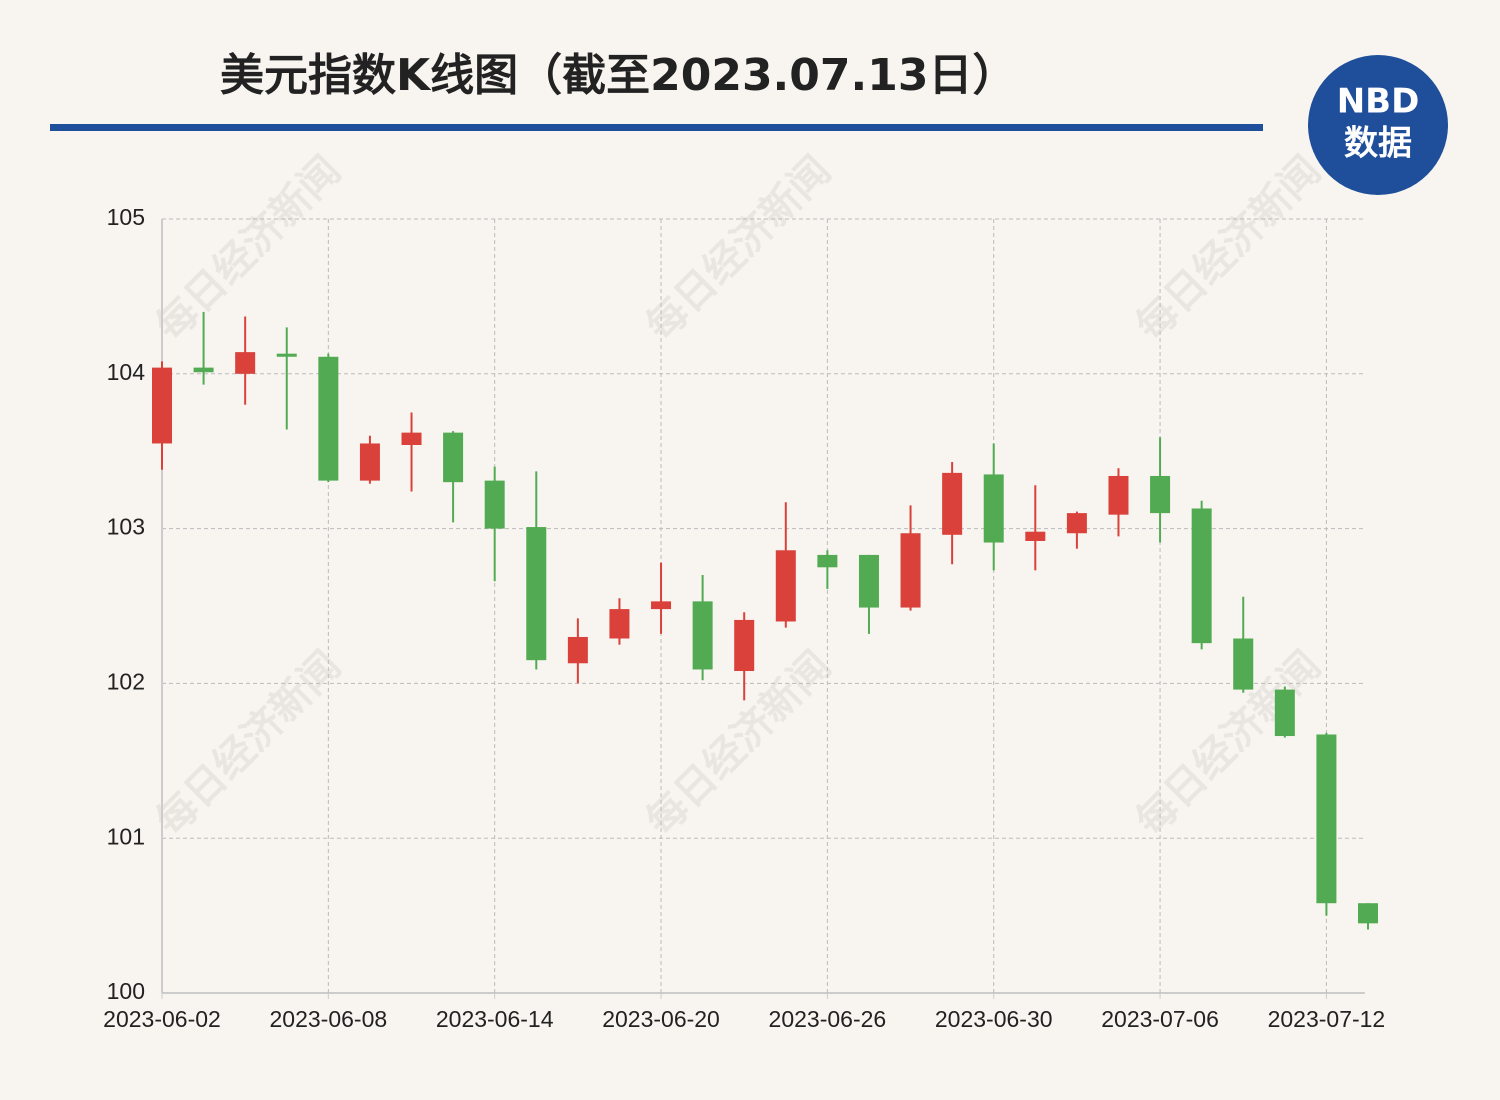 This screenshot has width=1500, height=1100. Describe the element at coordinates (126, 372) in the screenshot. I see `y-tick-label: 104` at that location.